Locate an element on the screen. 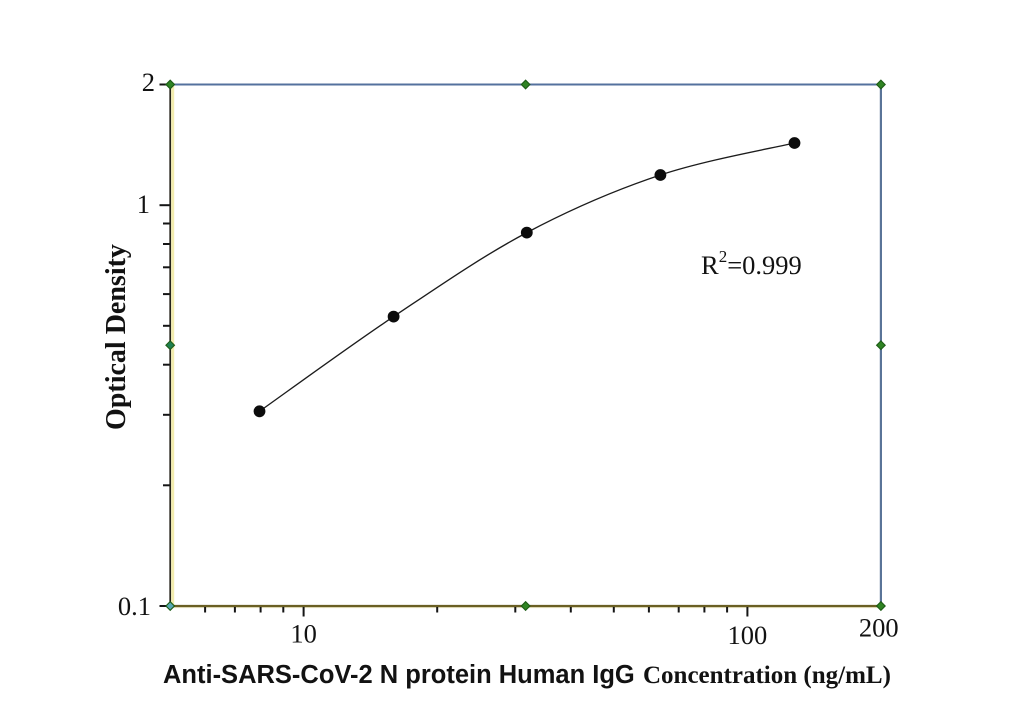  svg-text: Optical Density is located at coordinates (116, 337).